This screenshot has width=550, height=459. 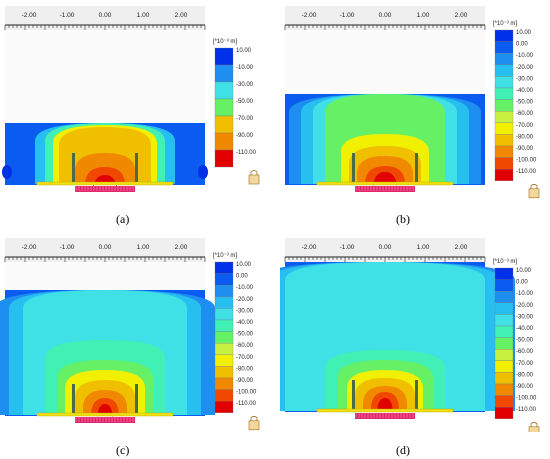 What do you see at coordinates (7, 172) in the screenshot?
I see `edge-lobe-left` at bounding box center [7, 172].